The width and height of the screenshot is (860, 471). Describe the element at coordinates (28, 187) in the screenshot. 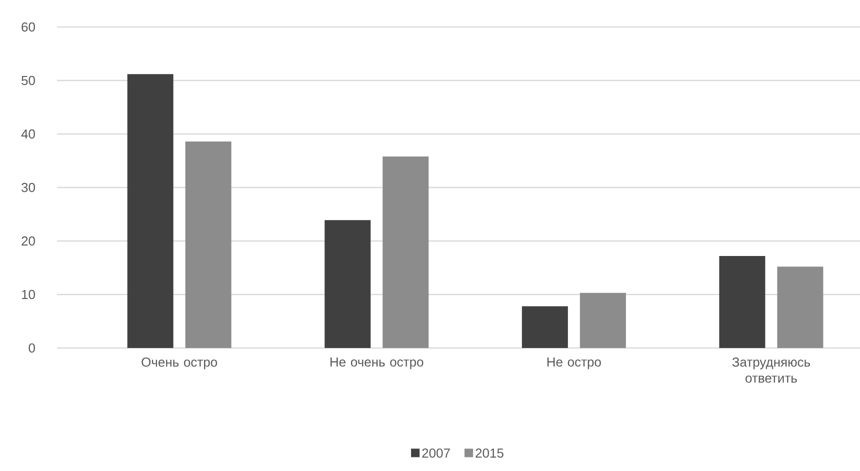

I see `y-tick-label: 30` at that location.